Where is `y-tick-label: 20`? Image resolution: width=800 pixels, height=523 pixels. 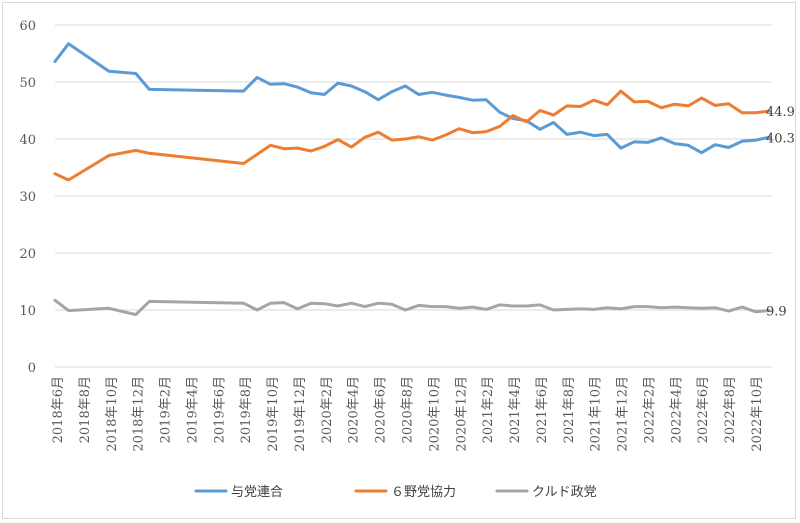
y-tick-label: 20 is located at coordinates (27, 254).